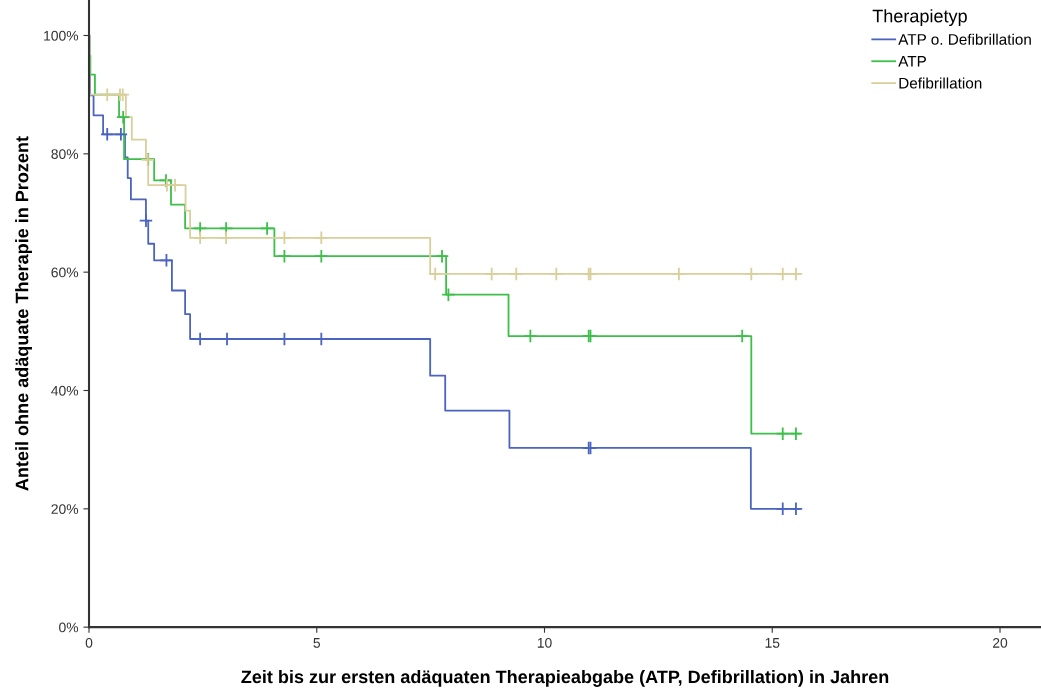 The width and height of the screenshot is (1041, 693). What do you see at coordinates (69, 627) in the screenshot?
I see `y-tick-label: 0%` at bounding box center [69, 627].